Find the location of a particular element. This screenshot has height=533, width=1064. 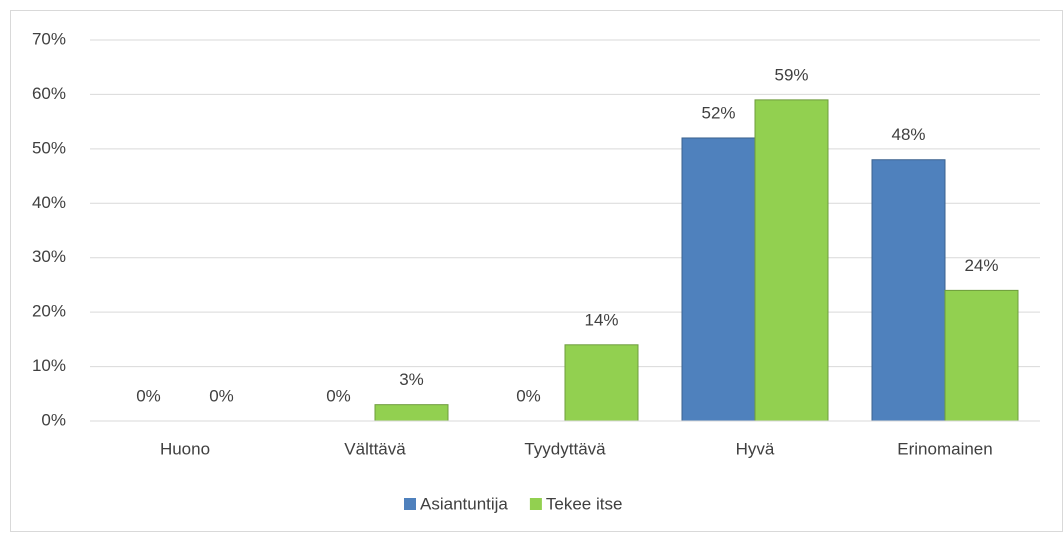

data-label: 24% is located at coordinates (981, 265).